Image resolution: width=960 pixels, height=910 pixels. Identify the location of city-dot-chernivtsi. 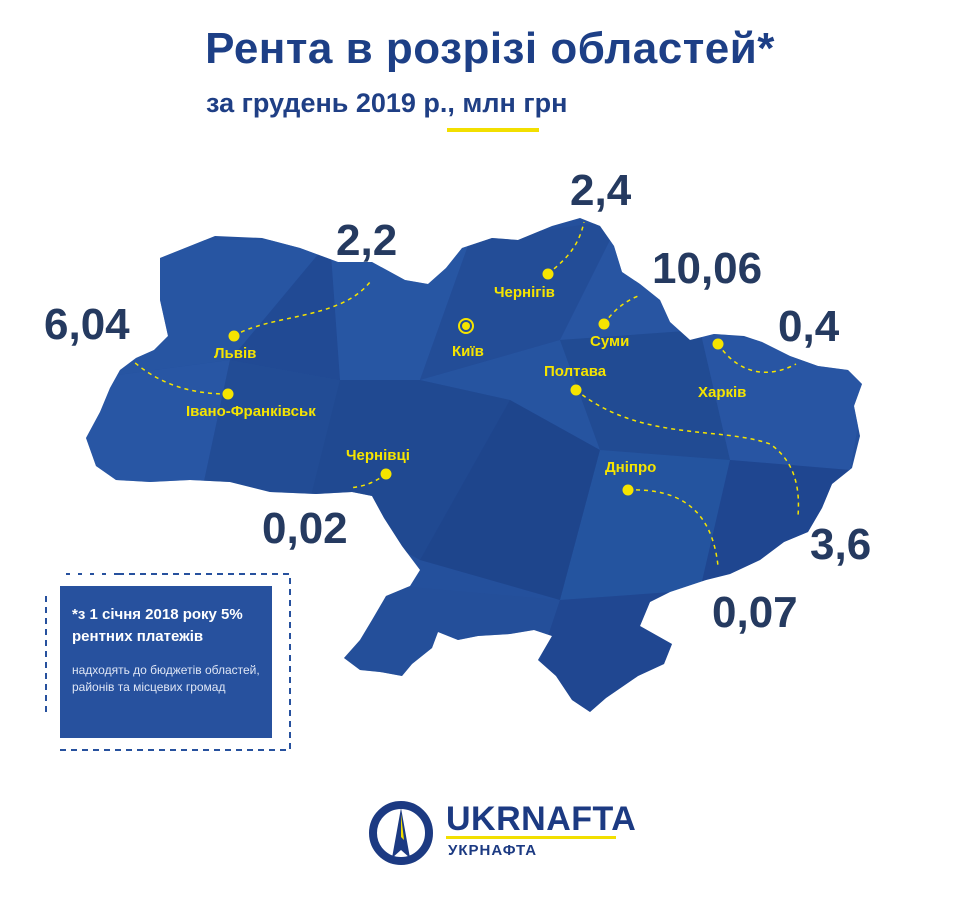
(386, 474).